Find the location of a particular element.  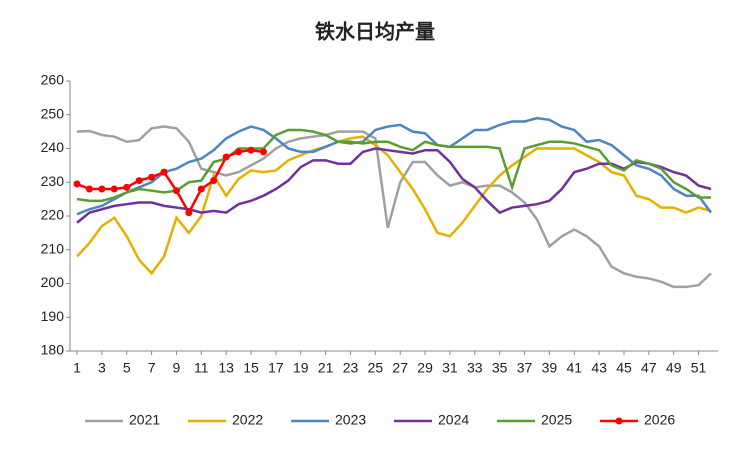

legend-label: 2026 is located at coordinates (659, 420).